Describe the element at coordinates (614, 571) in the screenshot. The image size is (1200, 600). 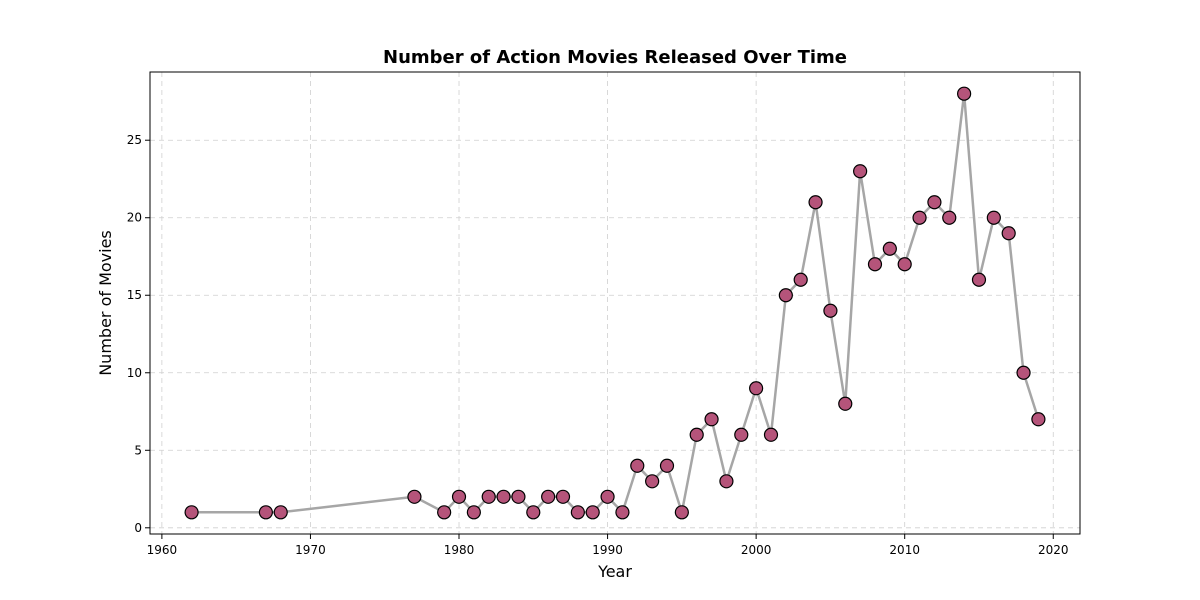
I see `x-axis-label: Year` at that location.